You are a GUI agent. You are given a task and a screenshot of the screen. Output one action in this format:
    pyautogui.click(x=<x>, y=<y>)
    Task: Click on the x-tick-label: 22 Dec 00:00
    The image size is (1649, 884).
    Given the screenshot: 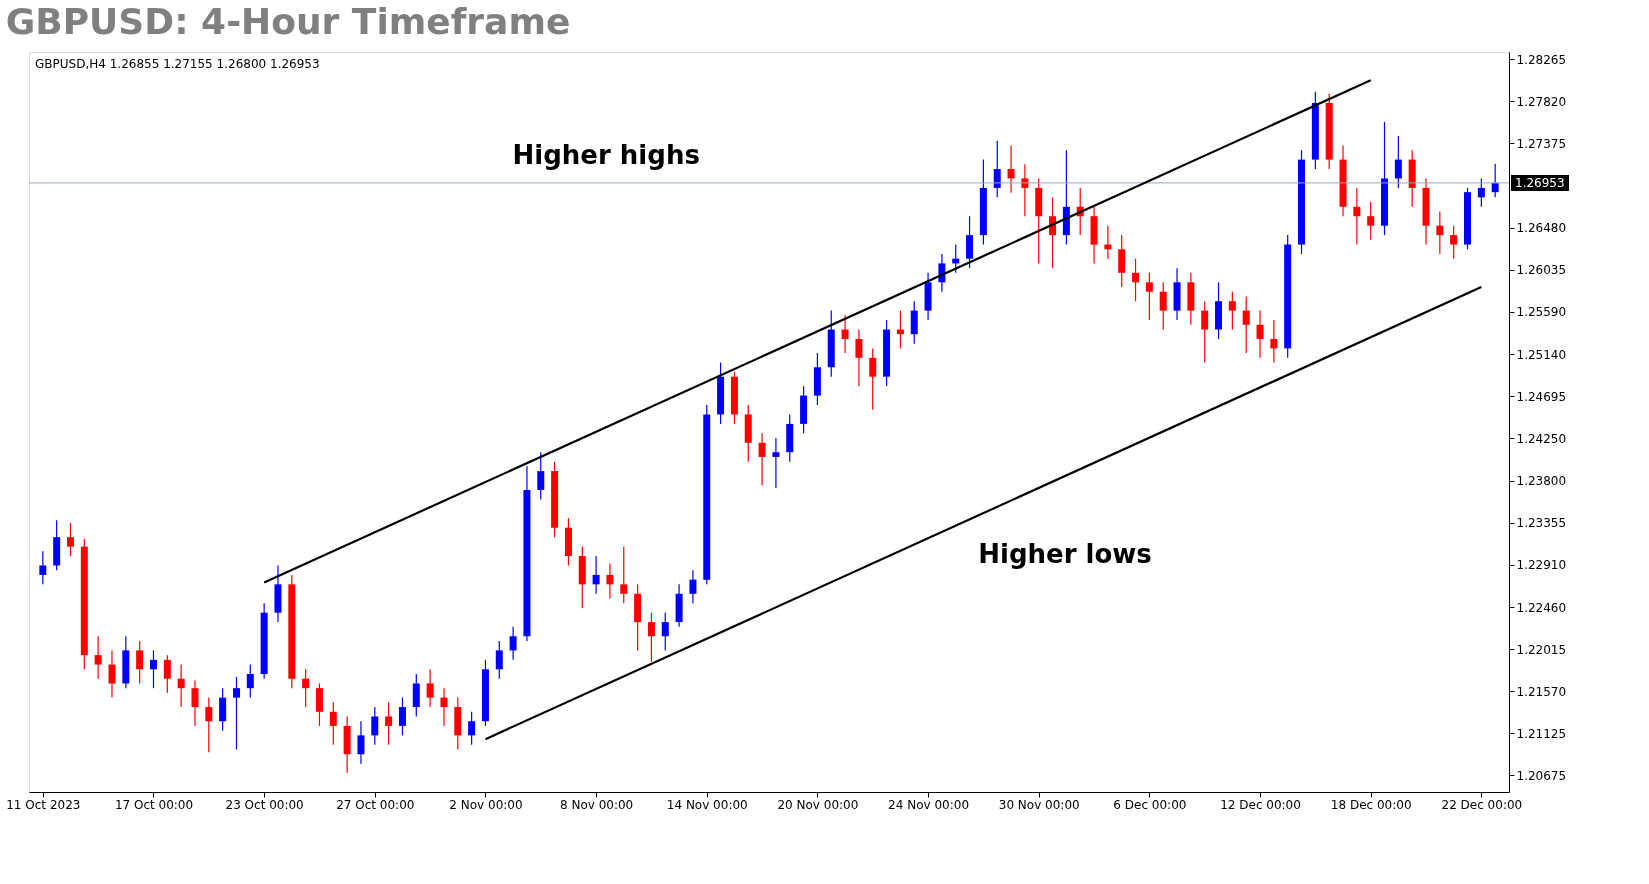 What is the action you would take?
    pyautogui.click(x=1482, y=804)
    